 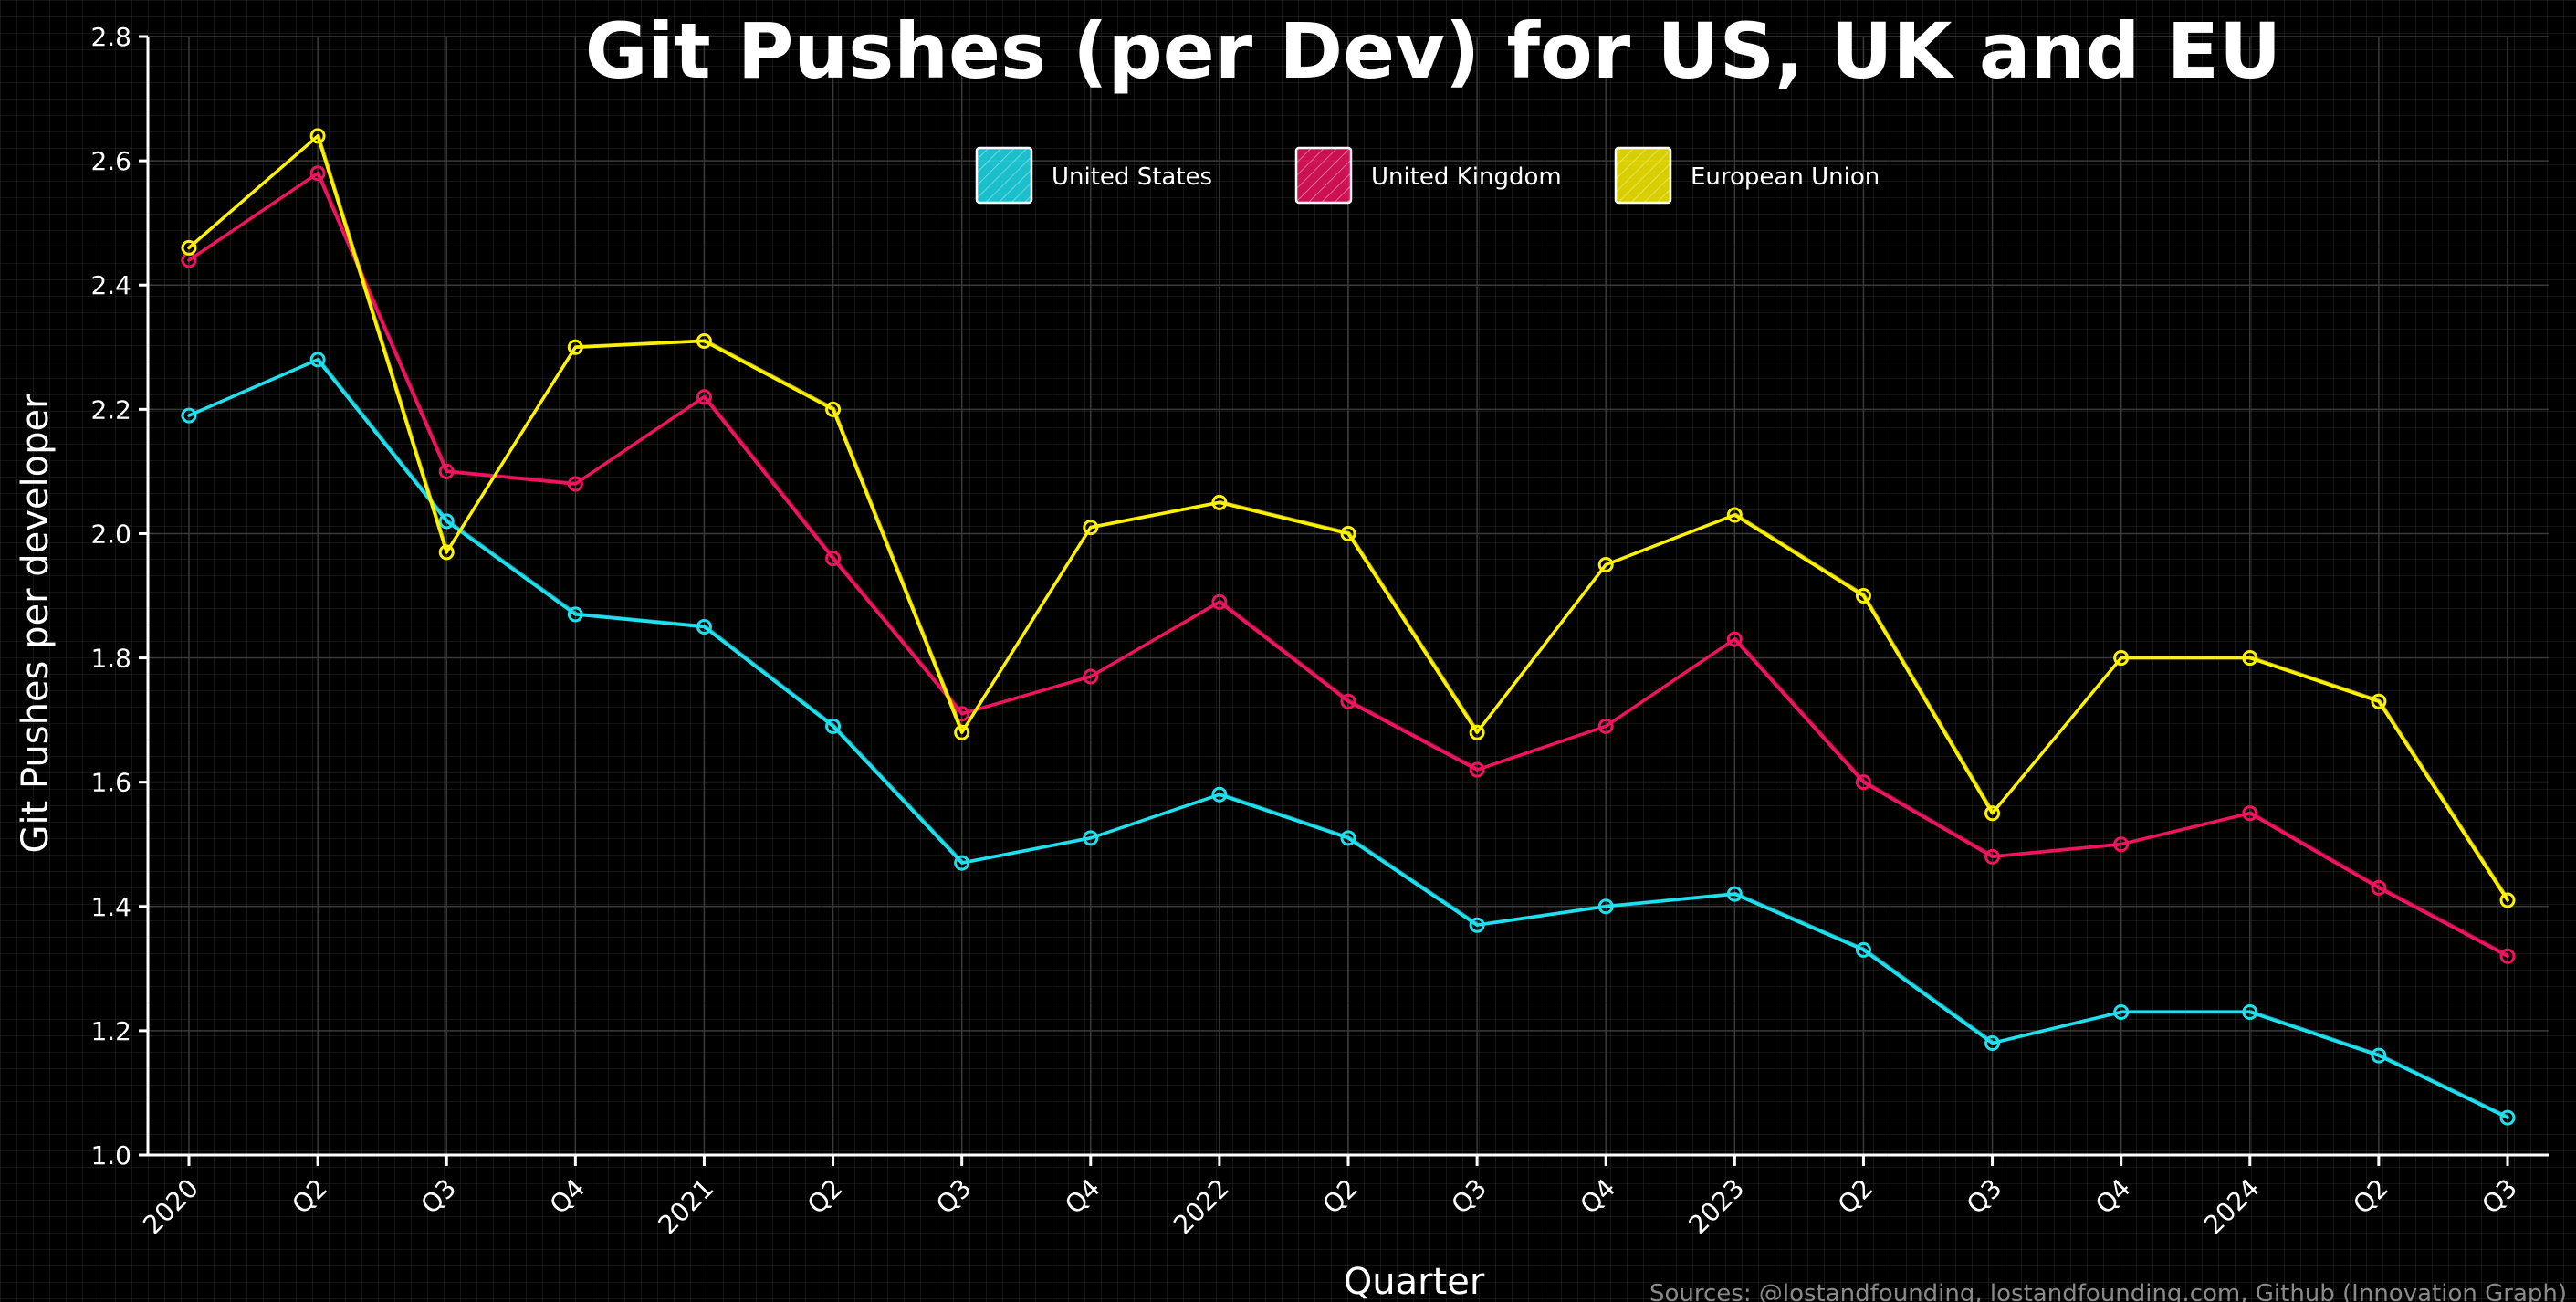 What do you see at coordinates (111, 783) in the screenshot?
I see `y-tick-label: 1.6` at bounding box center [111, 783].